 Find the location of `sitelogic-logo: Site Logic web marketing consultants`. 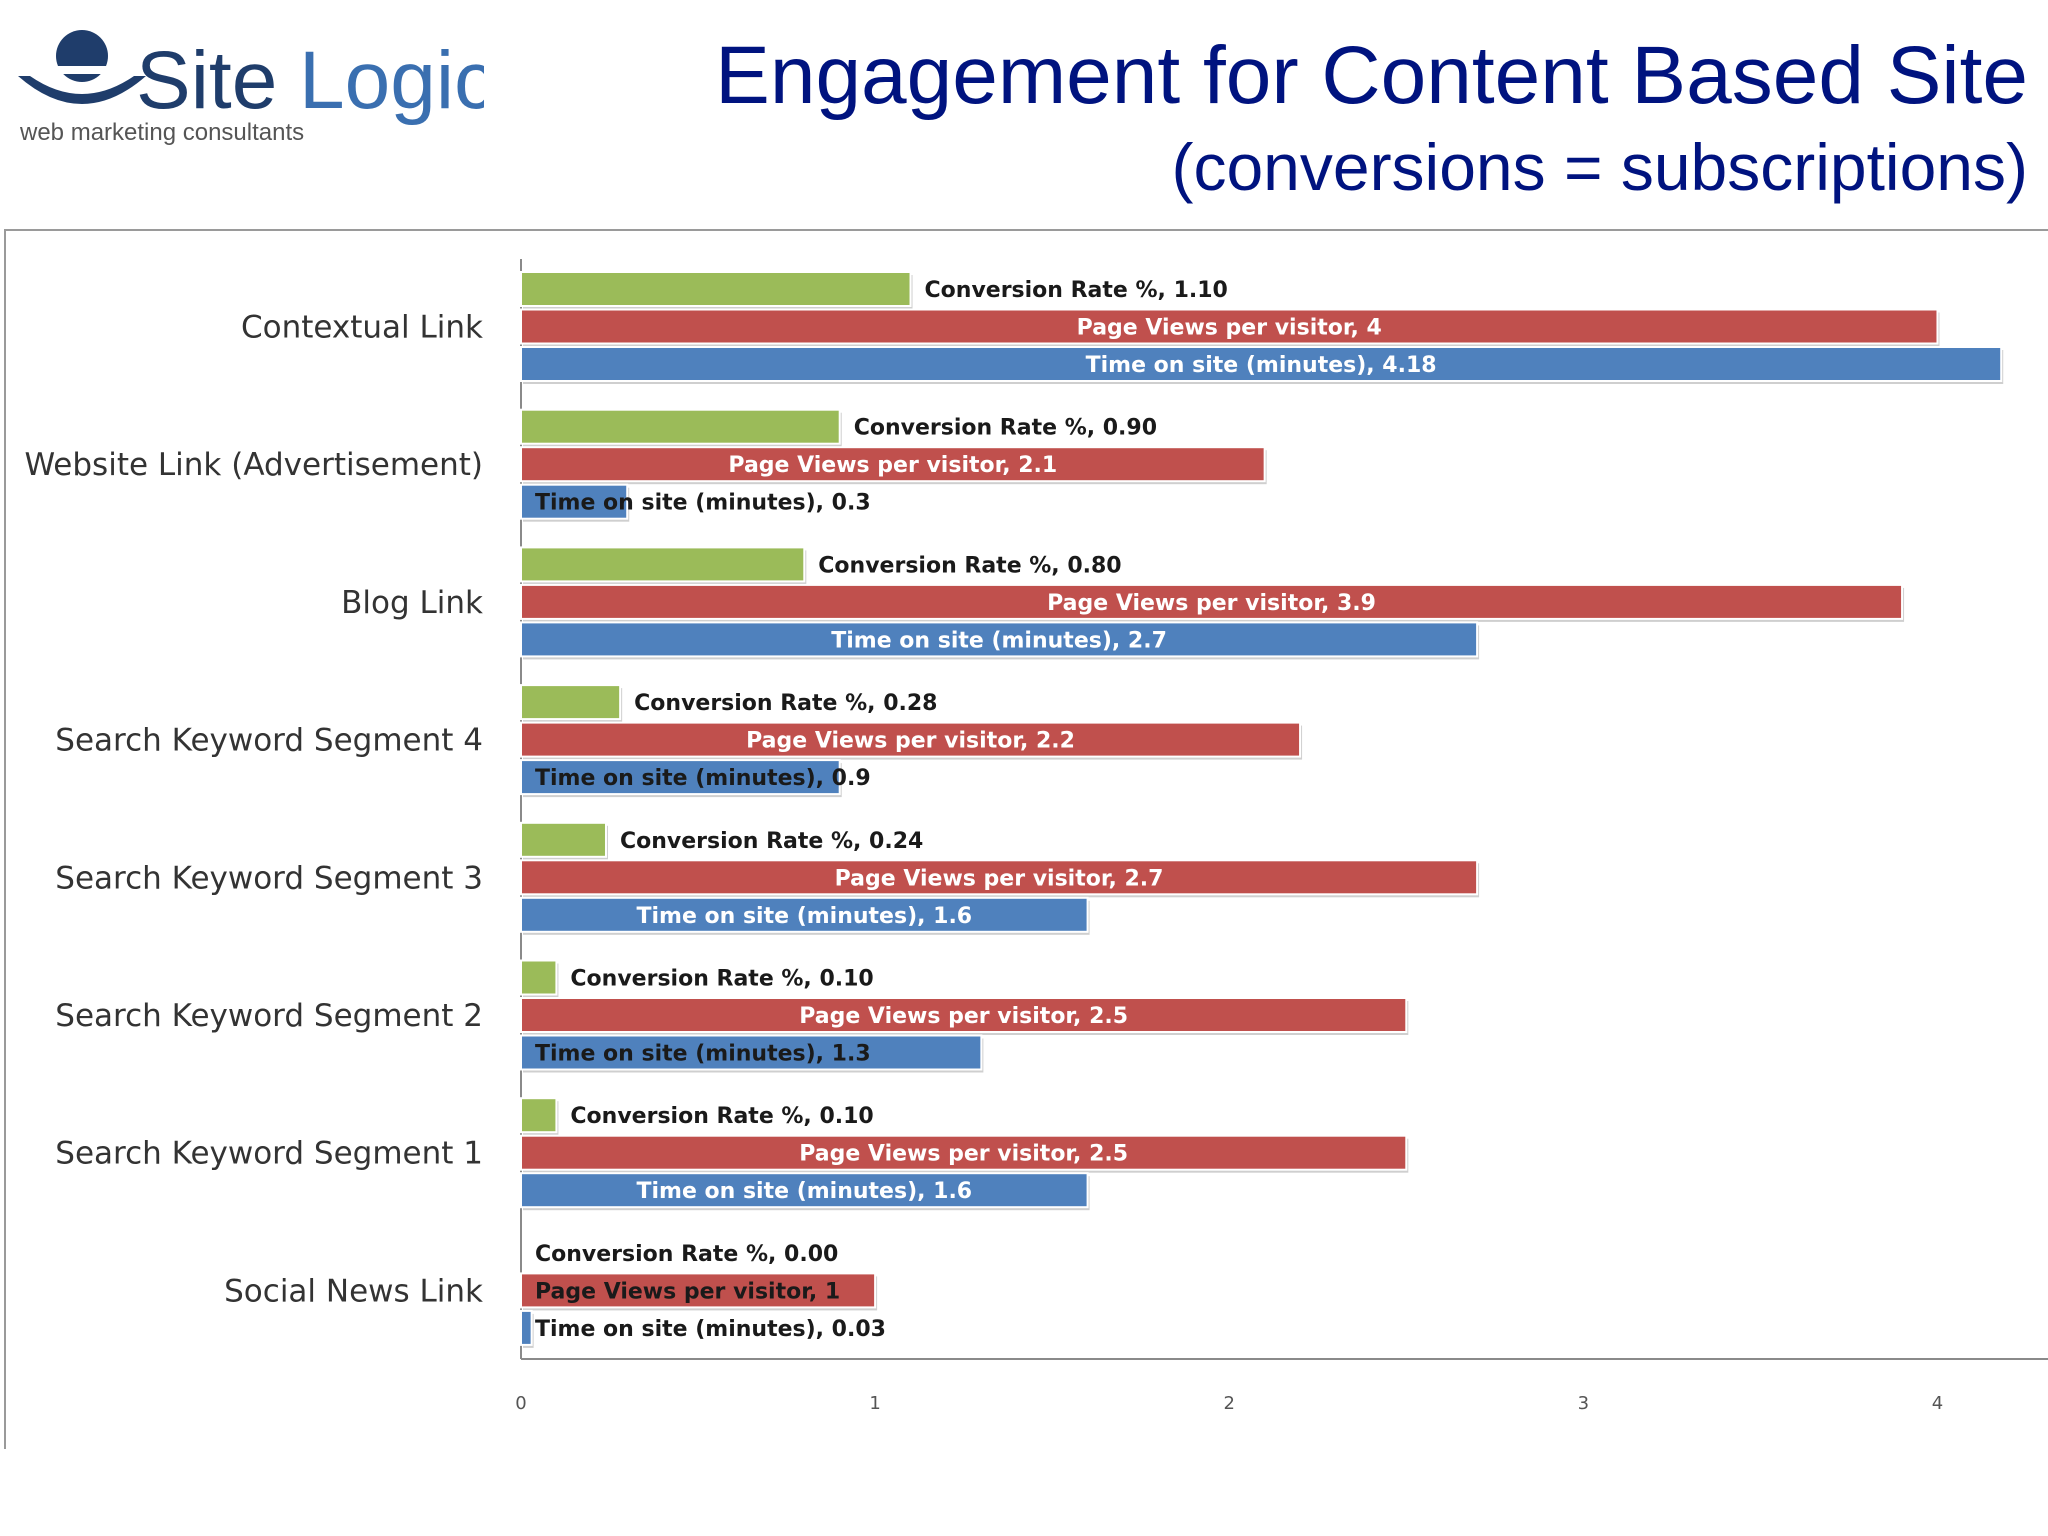

sitelogic-logo: Site Logic web marketing consultants is located at coordinates (251, 88).